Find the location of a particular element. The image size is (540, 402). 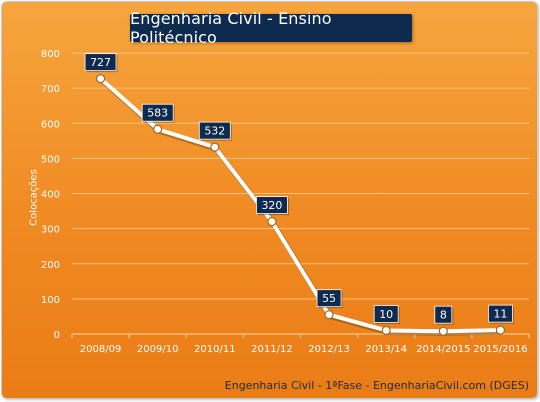

chart-title-box: Engenharia Civil - Ensino Politécnico is located at coordinates (271, 28).